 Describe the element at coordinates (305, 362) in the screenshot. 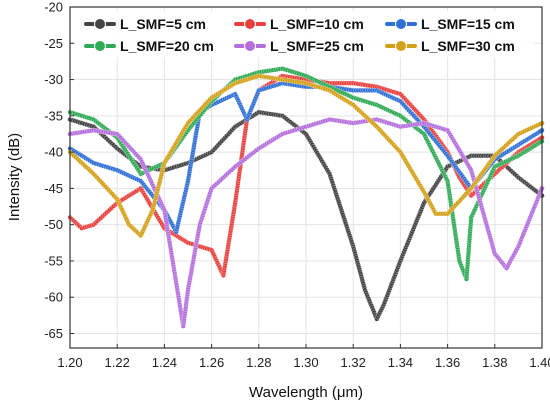

I see `x-tick-label: 1.30` at that location.